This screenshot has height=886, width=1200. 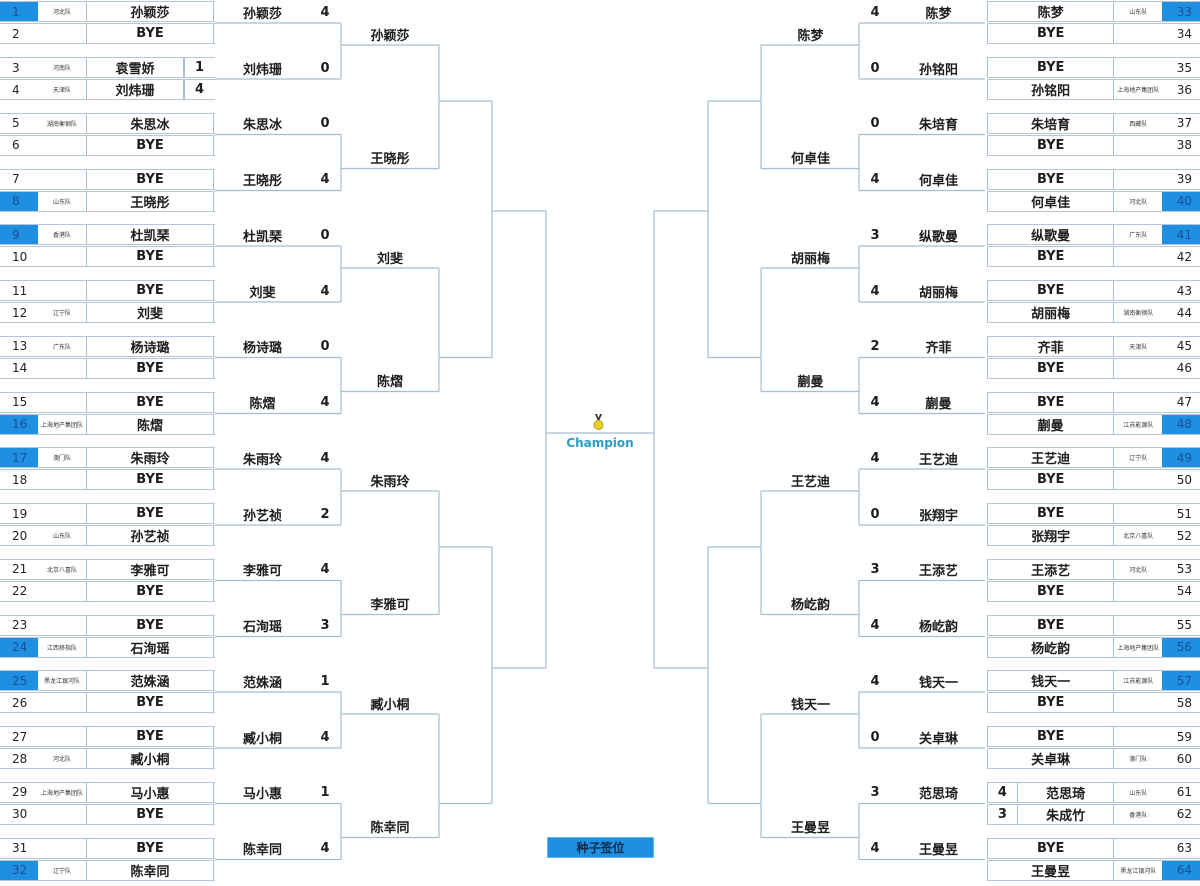 What do you see at coordinates (150, 792) in the screenshot?
I see `player-name: 马小惠` at bounding box center [150, 792].